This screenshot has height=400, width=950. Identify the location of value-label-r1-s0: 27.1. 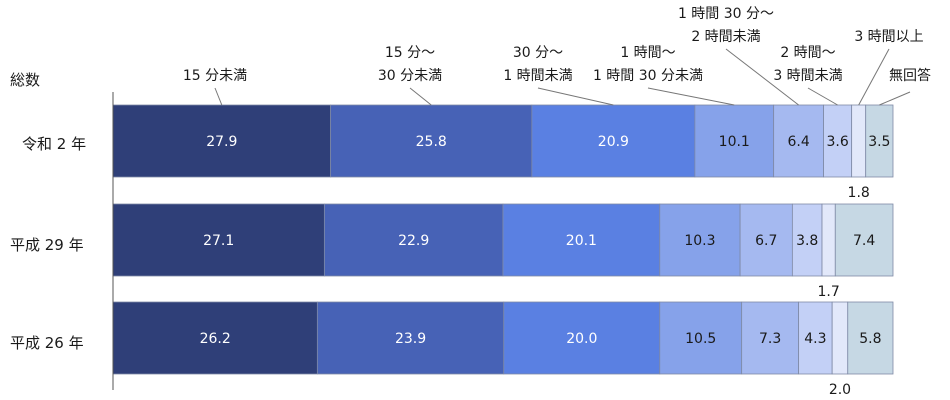
(218, 241).